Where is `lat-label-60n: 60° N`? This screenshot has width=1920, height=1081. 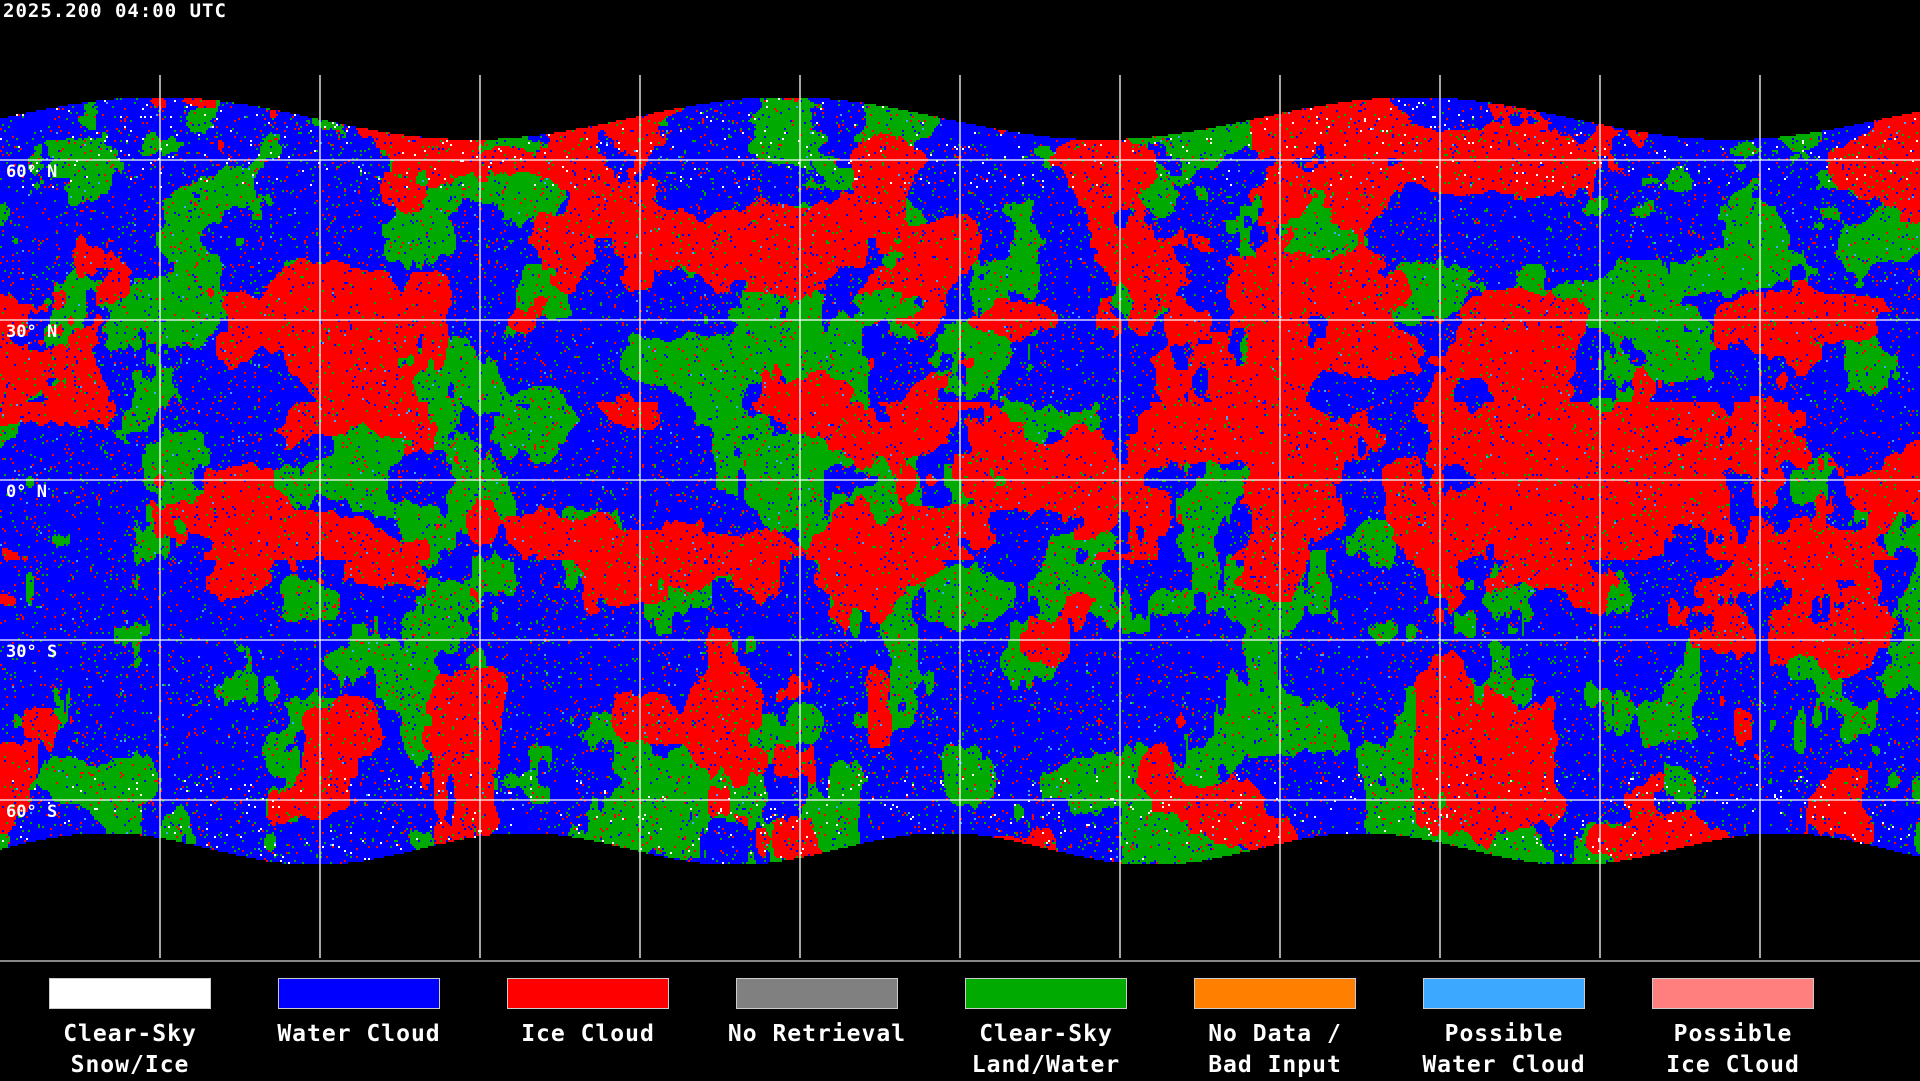
lat-label-60n: 60° N is located at coordinates (32, 172).